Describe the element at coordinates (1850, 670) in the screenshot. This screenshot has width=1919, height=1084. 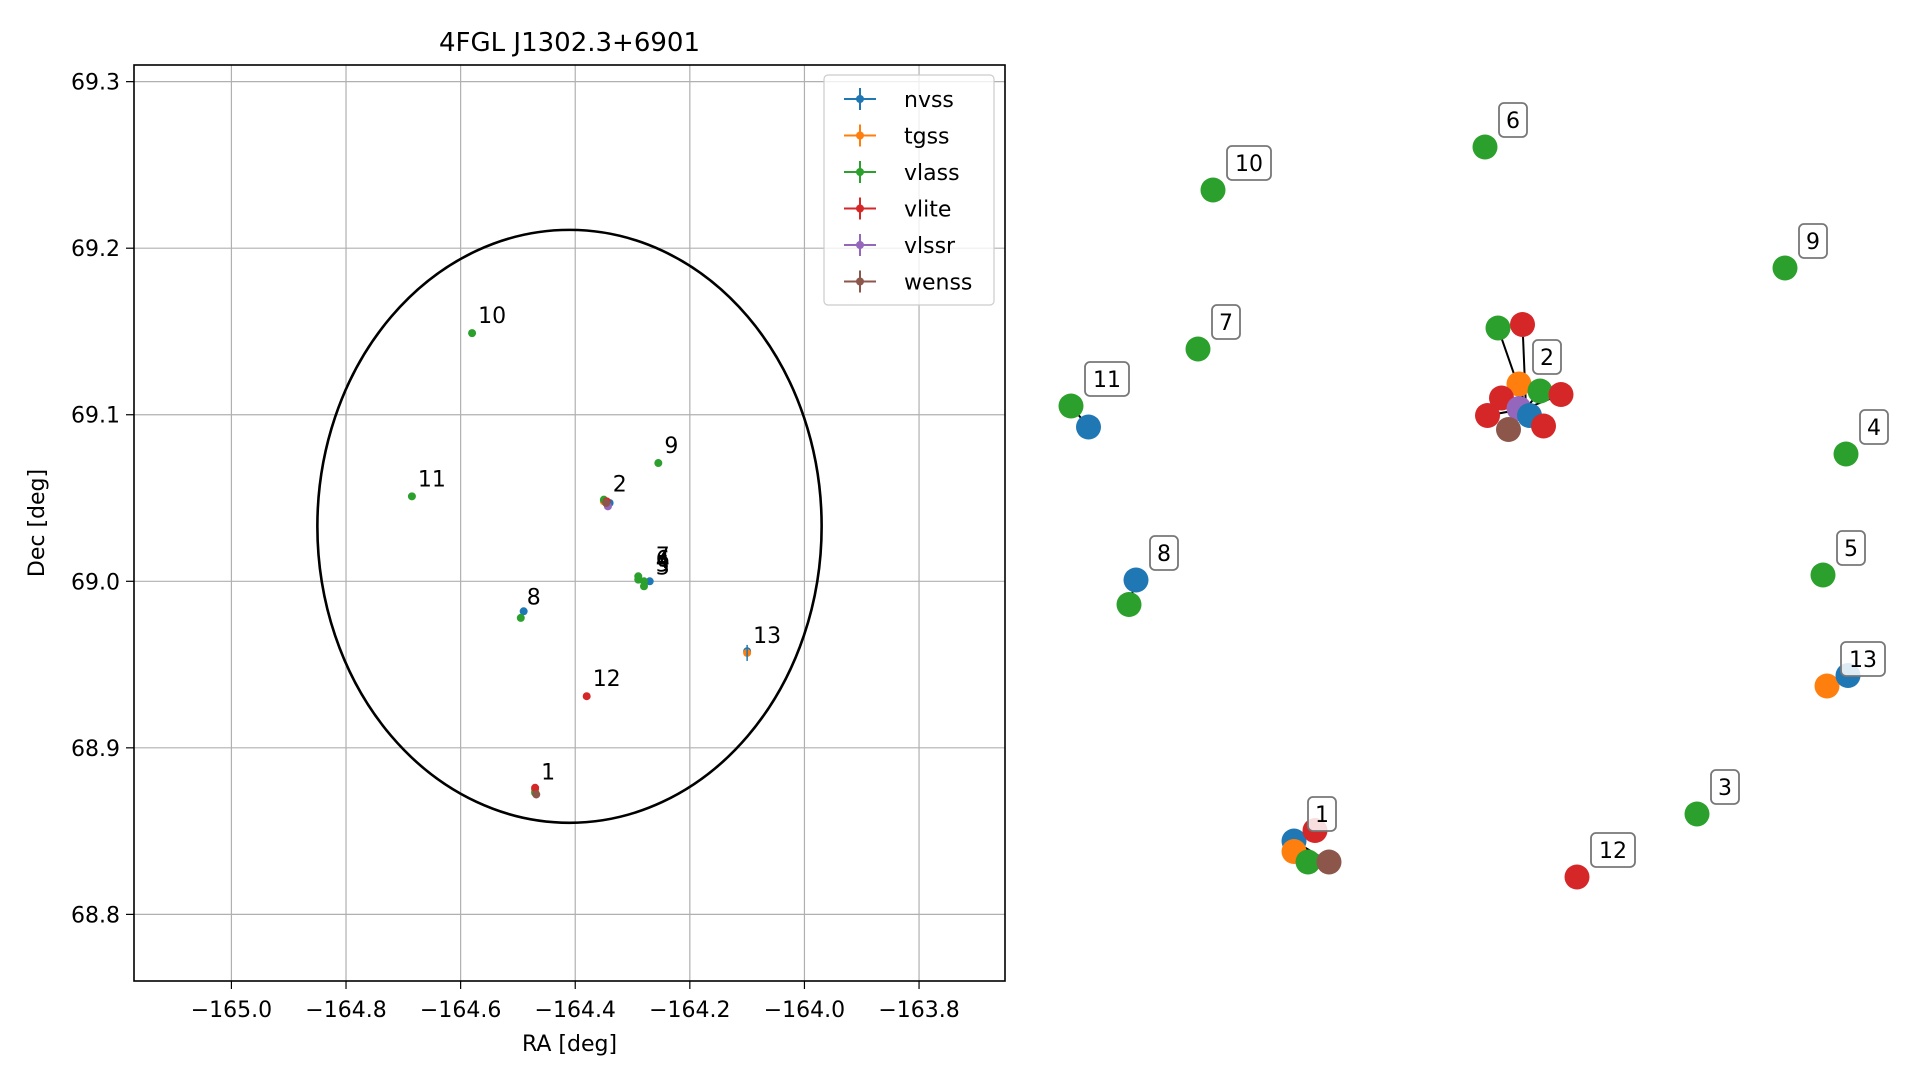
I see `cluster-13: 13` at that location.